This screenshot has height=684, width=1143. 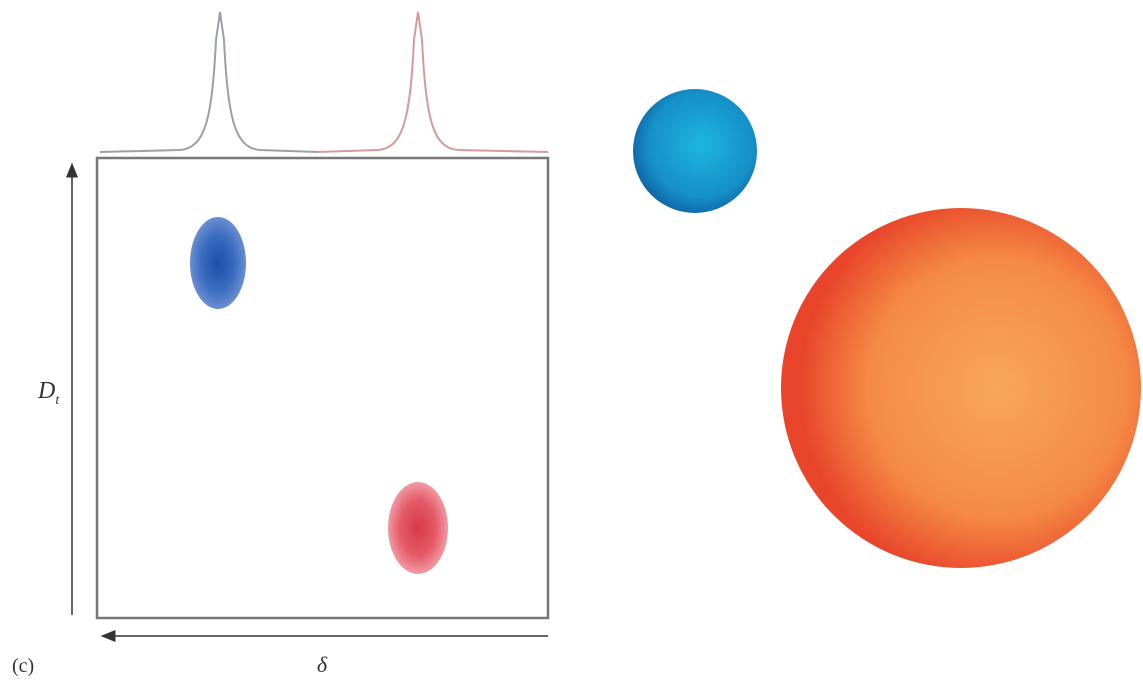 I want to click on y-axis-label-sub: t, so click(x=57, y=400).